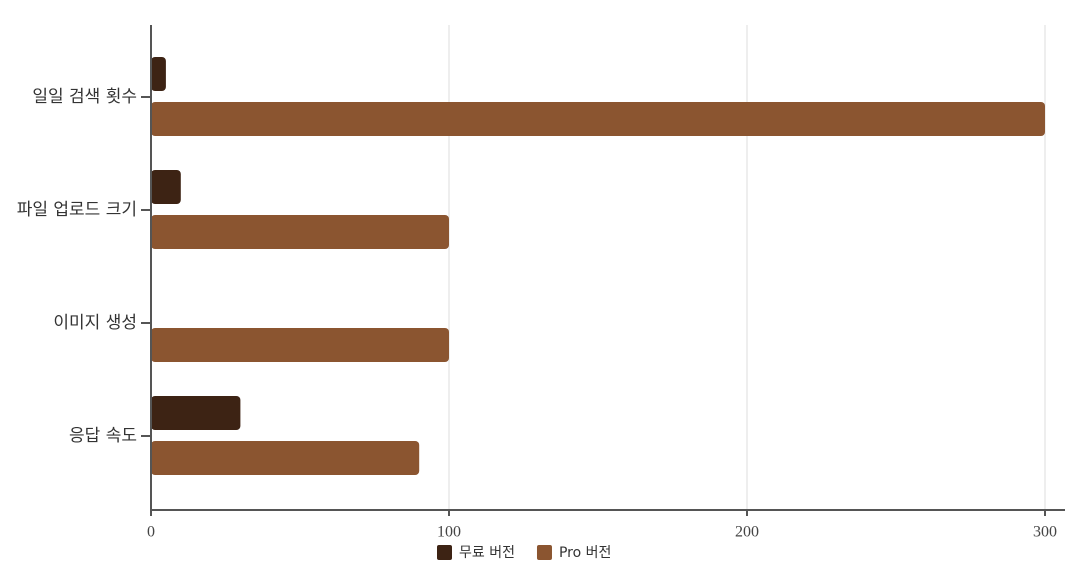 Image resolution: width=1075 pixels, height=577 pixels. Describe the element at coordinates (103, 436) in the screenshot. I see `y-tick-label: 응답 속도` at that location.